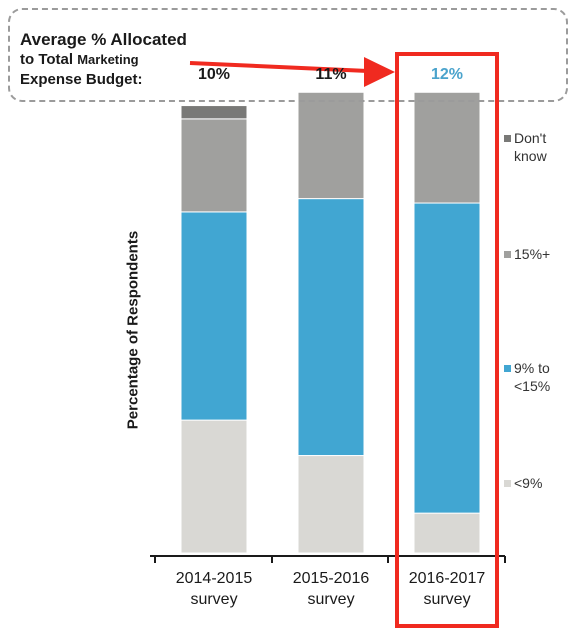  Describe the element at coordinates (214, 578) in the screenshot. I see `x-tick-label-2014-line1: 2014-2015` at that location.